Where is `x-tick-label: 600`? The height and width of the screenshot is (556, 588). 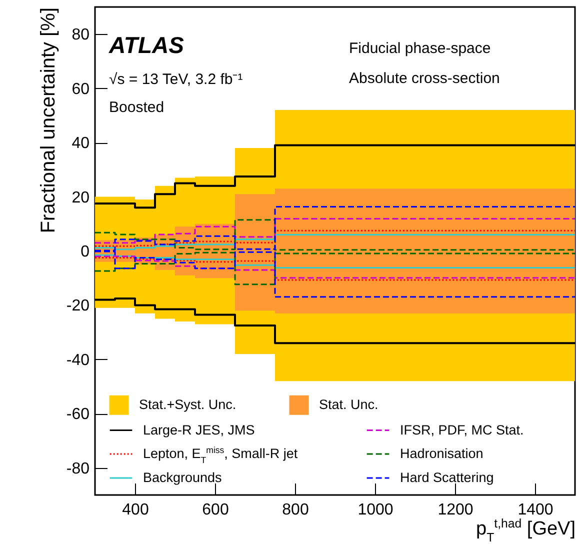
x-tick-label: 600 is located at coordinates (215, 510).